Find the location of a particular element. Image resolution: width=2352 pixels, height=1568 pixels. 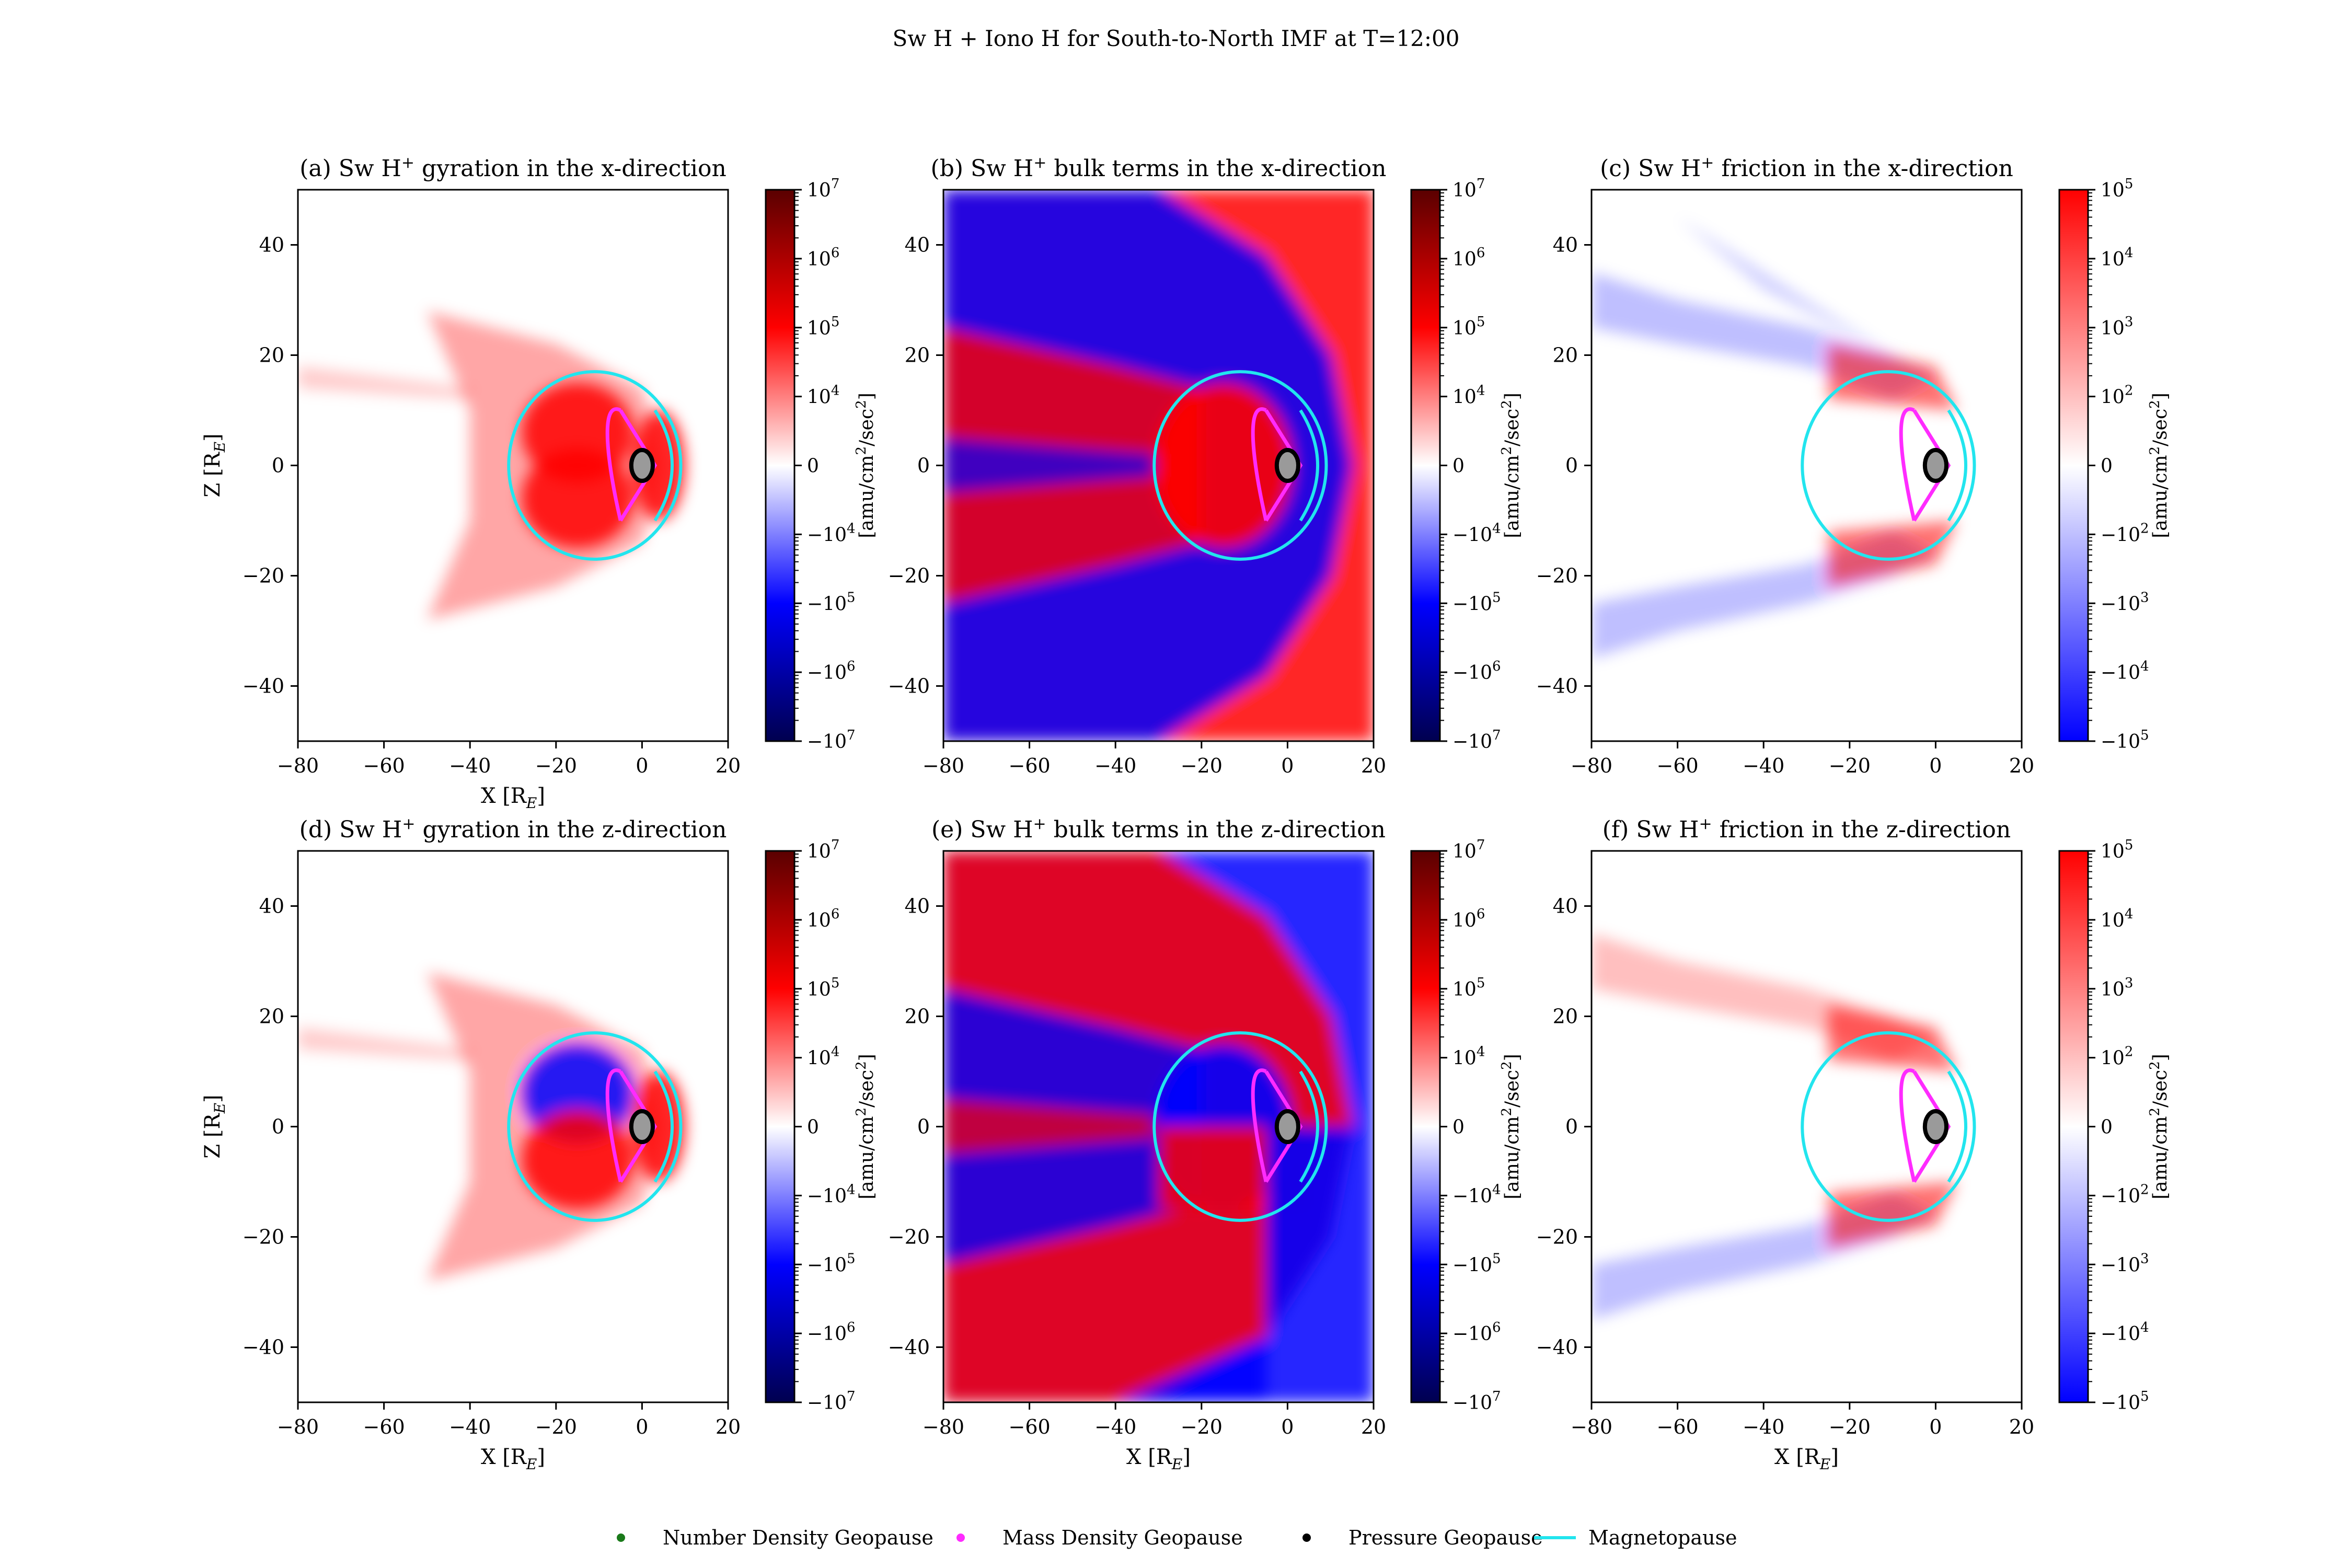

legend-item: Mass Density Geopause is located at coordinates (1099, 1537).